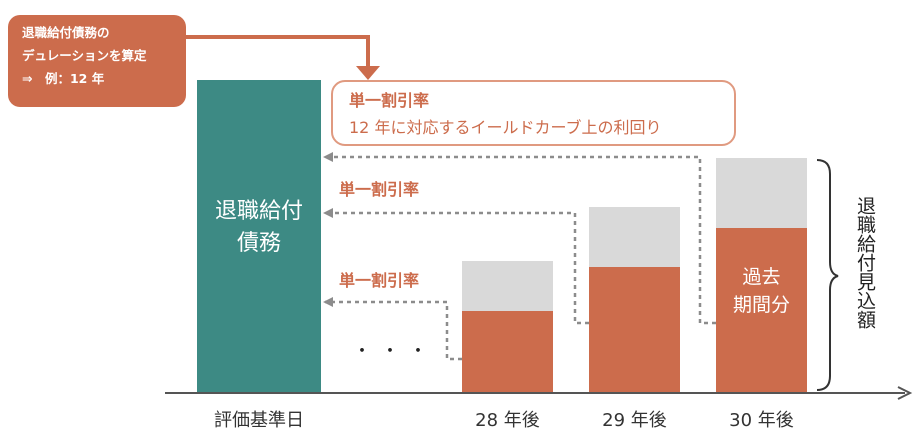  Describe the element at coordinates (368, 73) in the screenshot. I see `callout-connector-arrowhead` at that location.